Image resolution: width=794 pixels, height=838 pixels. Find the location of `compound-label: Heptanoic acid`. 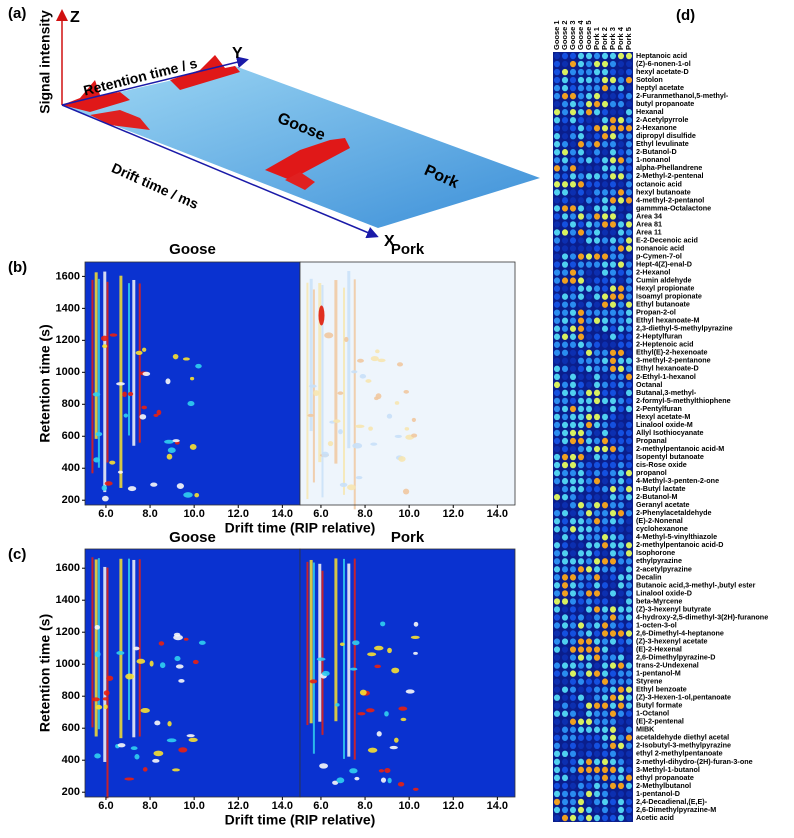

compound-label: Heptanoic acid is located at coordinates (661, 55).